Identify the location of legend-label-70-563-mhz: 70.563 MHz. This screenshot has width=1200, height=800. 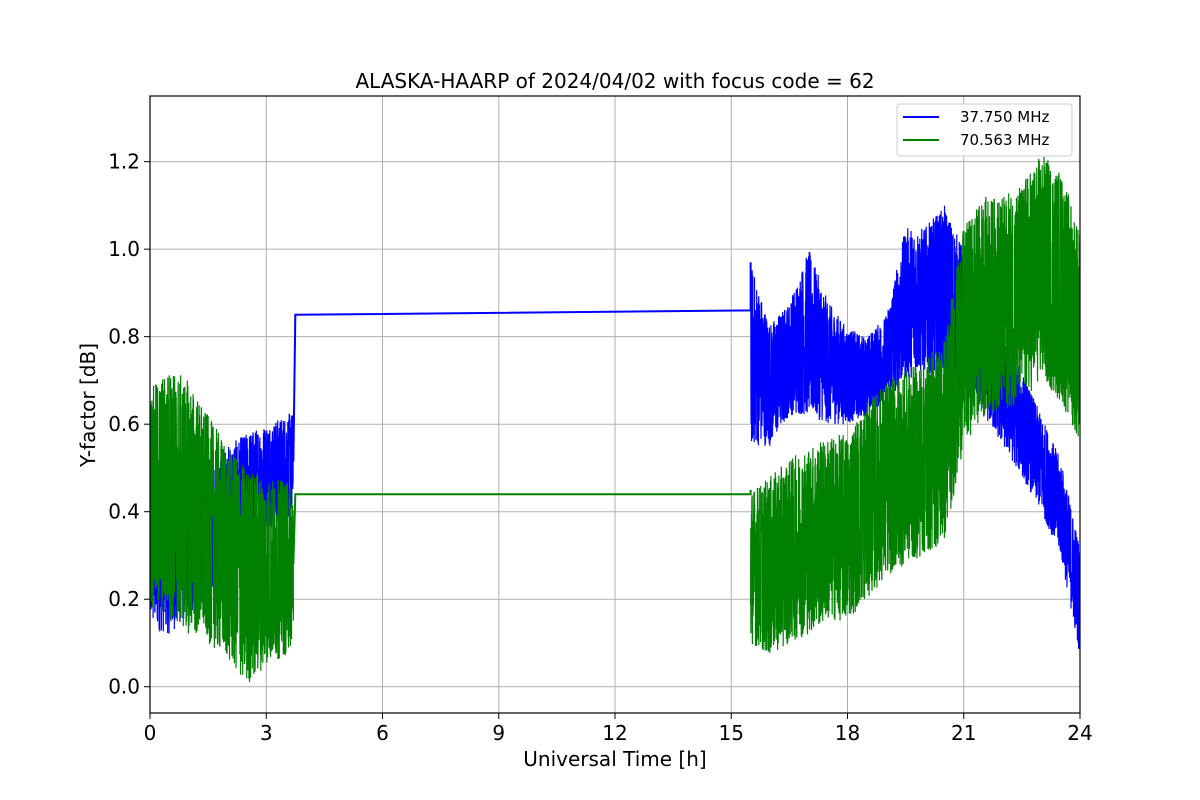
(1004, 140).